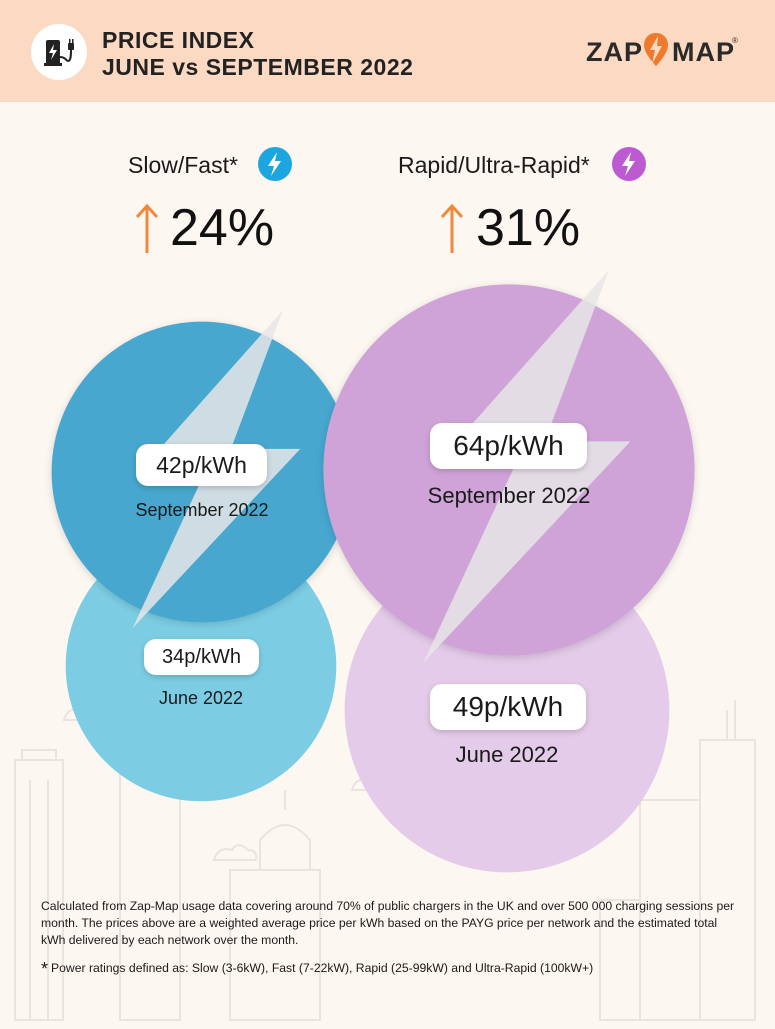 Image resolution: width=775 pixels, height=1029 pixels. I want to click on lightning-icon-slow, so click(275, 164).